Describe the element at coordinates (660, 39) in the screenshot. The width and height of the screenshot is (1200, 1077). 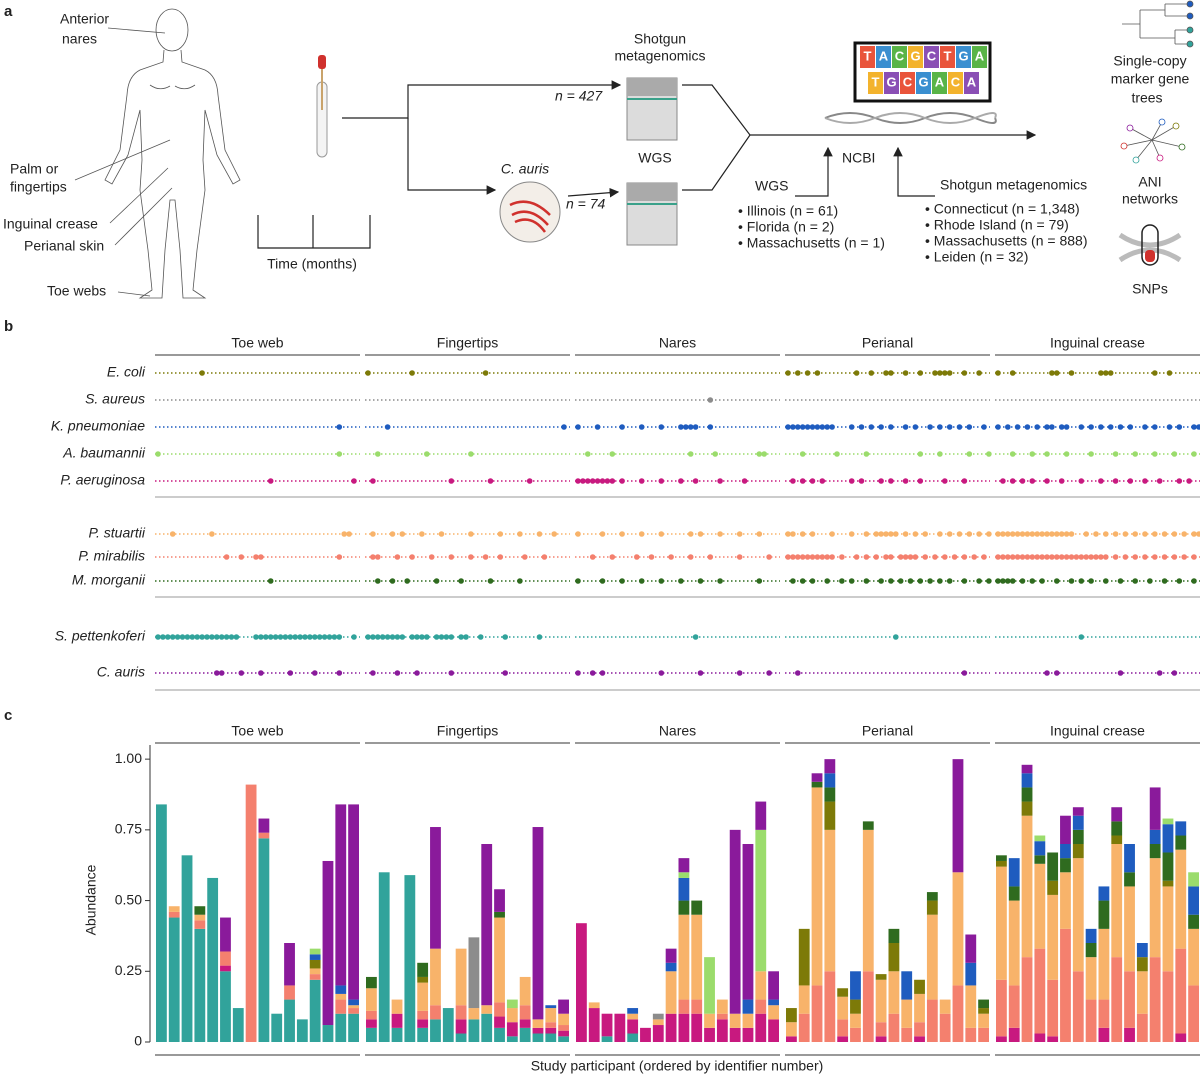
I see `label: Shotgun` at that location.